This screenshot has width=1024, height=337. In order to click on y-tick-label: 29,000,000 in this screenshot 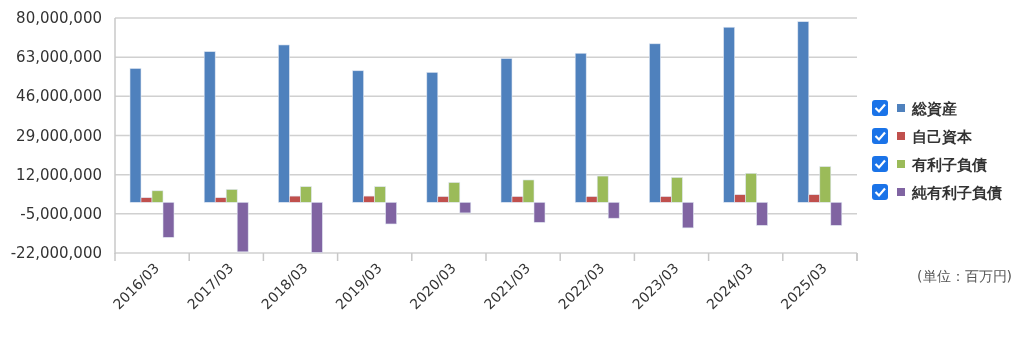, I will do `click(59, 135)`.